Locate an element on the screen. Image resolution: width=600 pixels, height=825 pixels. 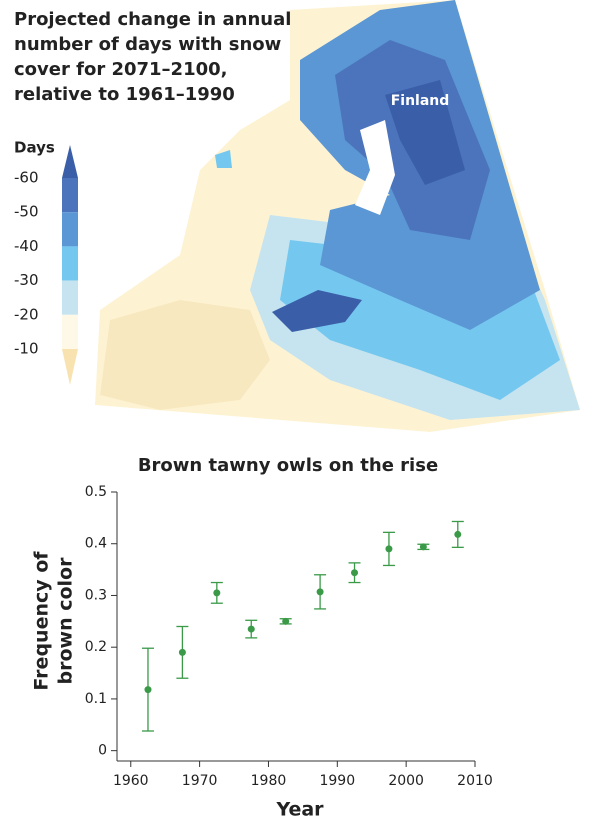
legend-tick-label: -20 is located at coordinates (26, 314).